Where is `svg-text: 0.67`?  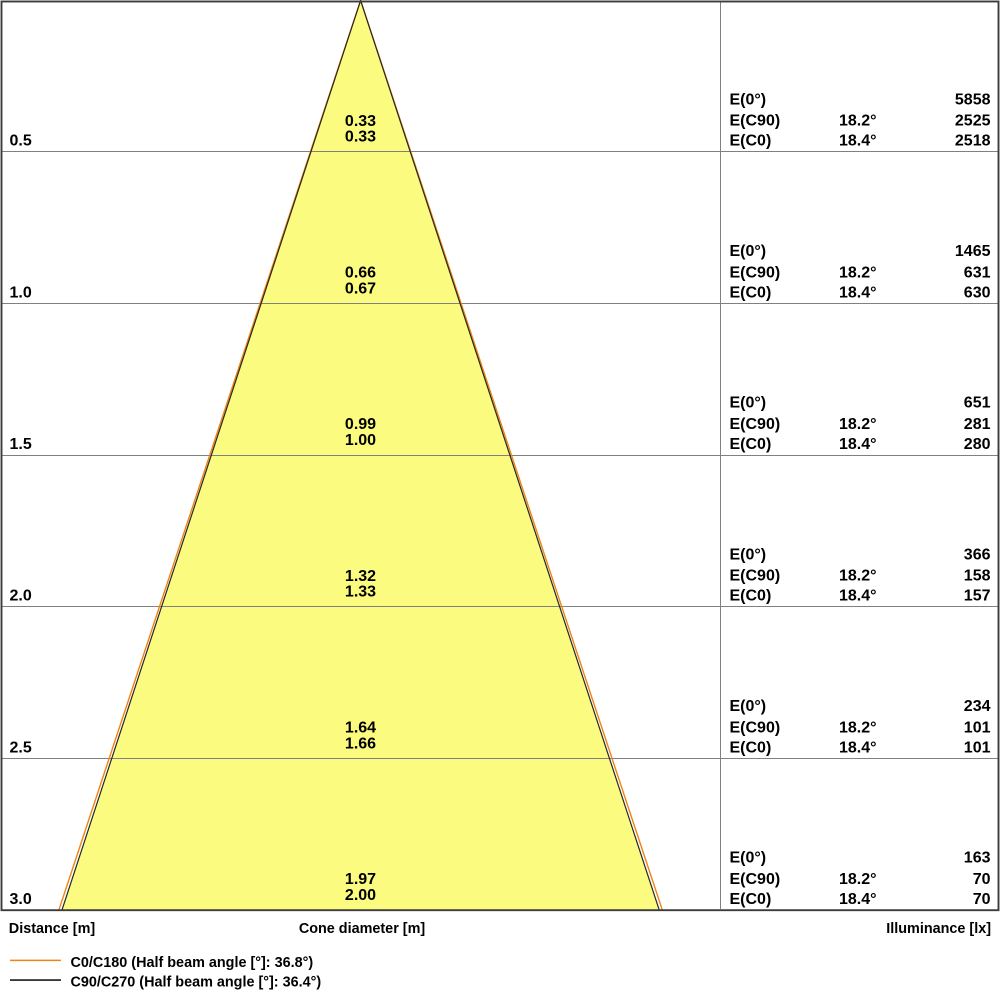 svg-text: 0.67 is located at coordinates (360, 288).